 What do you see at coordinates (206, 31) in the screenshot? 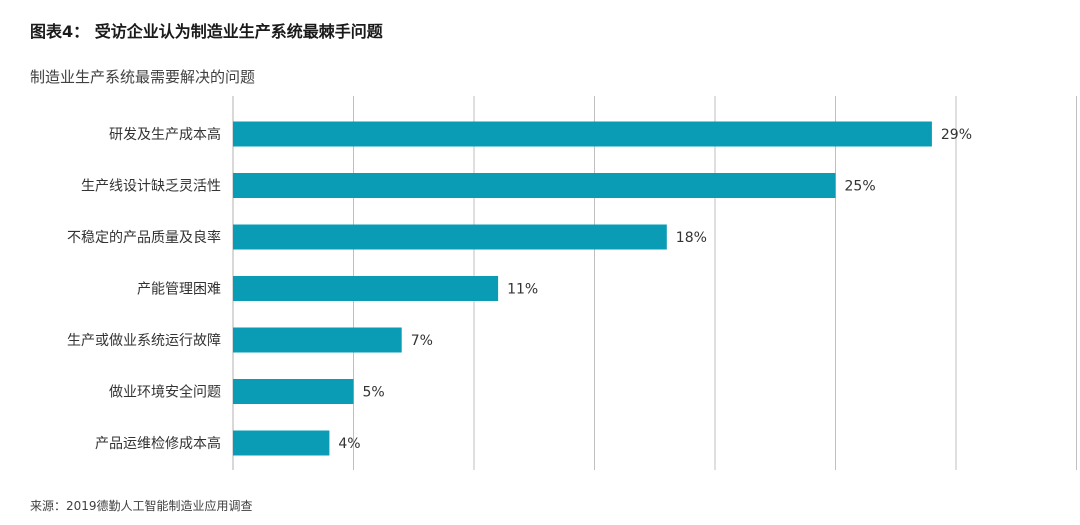
I see `chart-title: 图表4： 受访企业认为制造业生产系统最棘手问题` at bounding box center [206, 31].